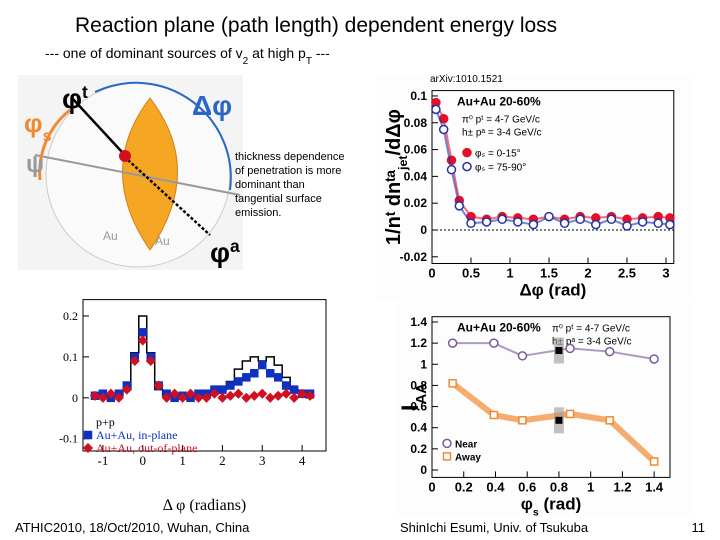  I want to click on x-tick-label: 0.8, so click(559, 486).